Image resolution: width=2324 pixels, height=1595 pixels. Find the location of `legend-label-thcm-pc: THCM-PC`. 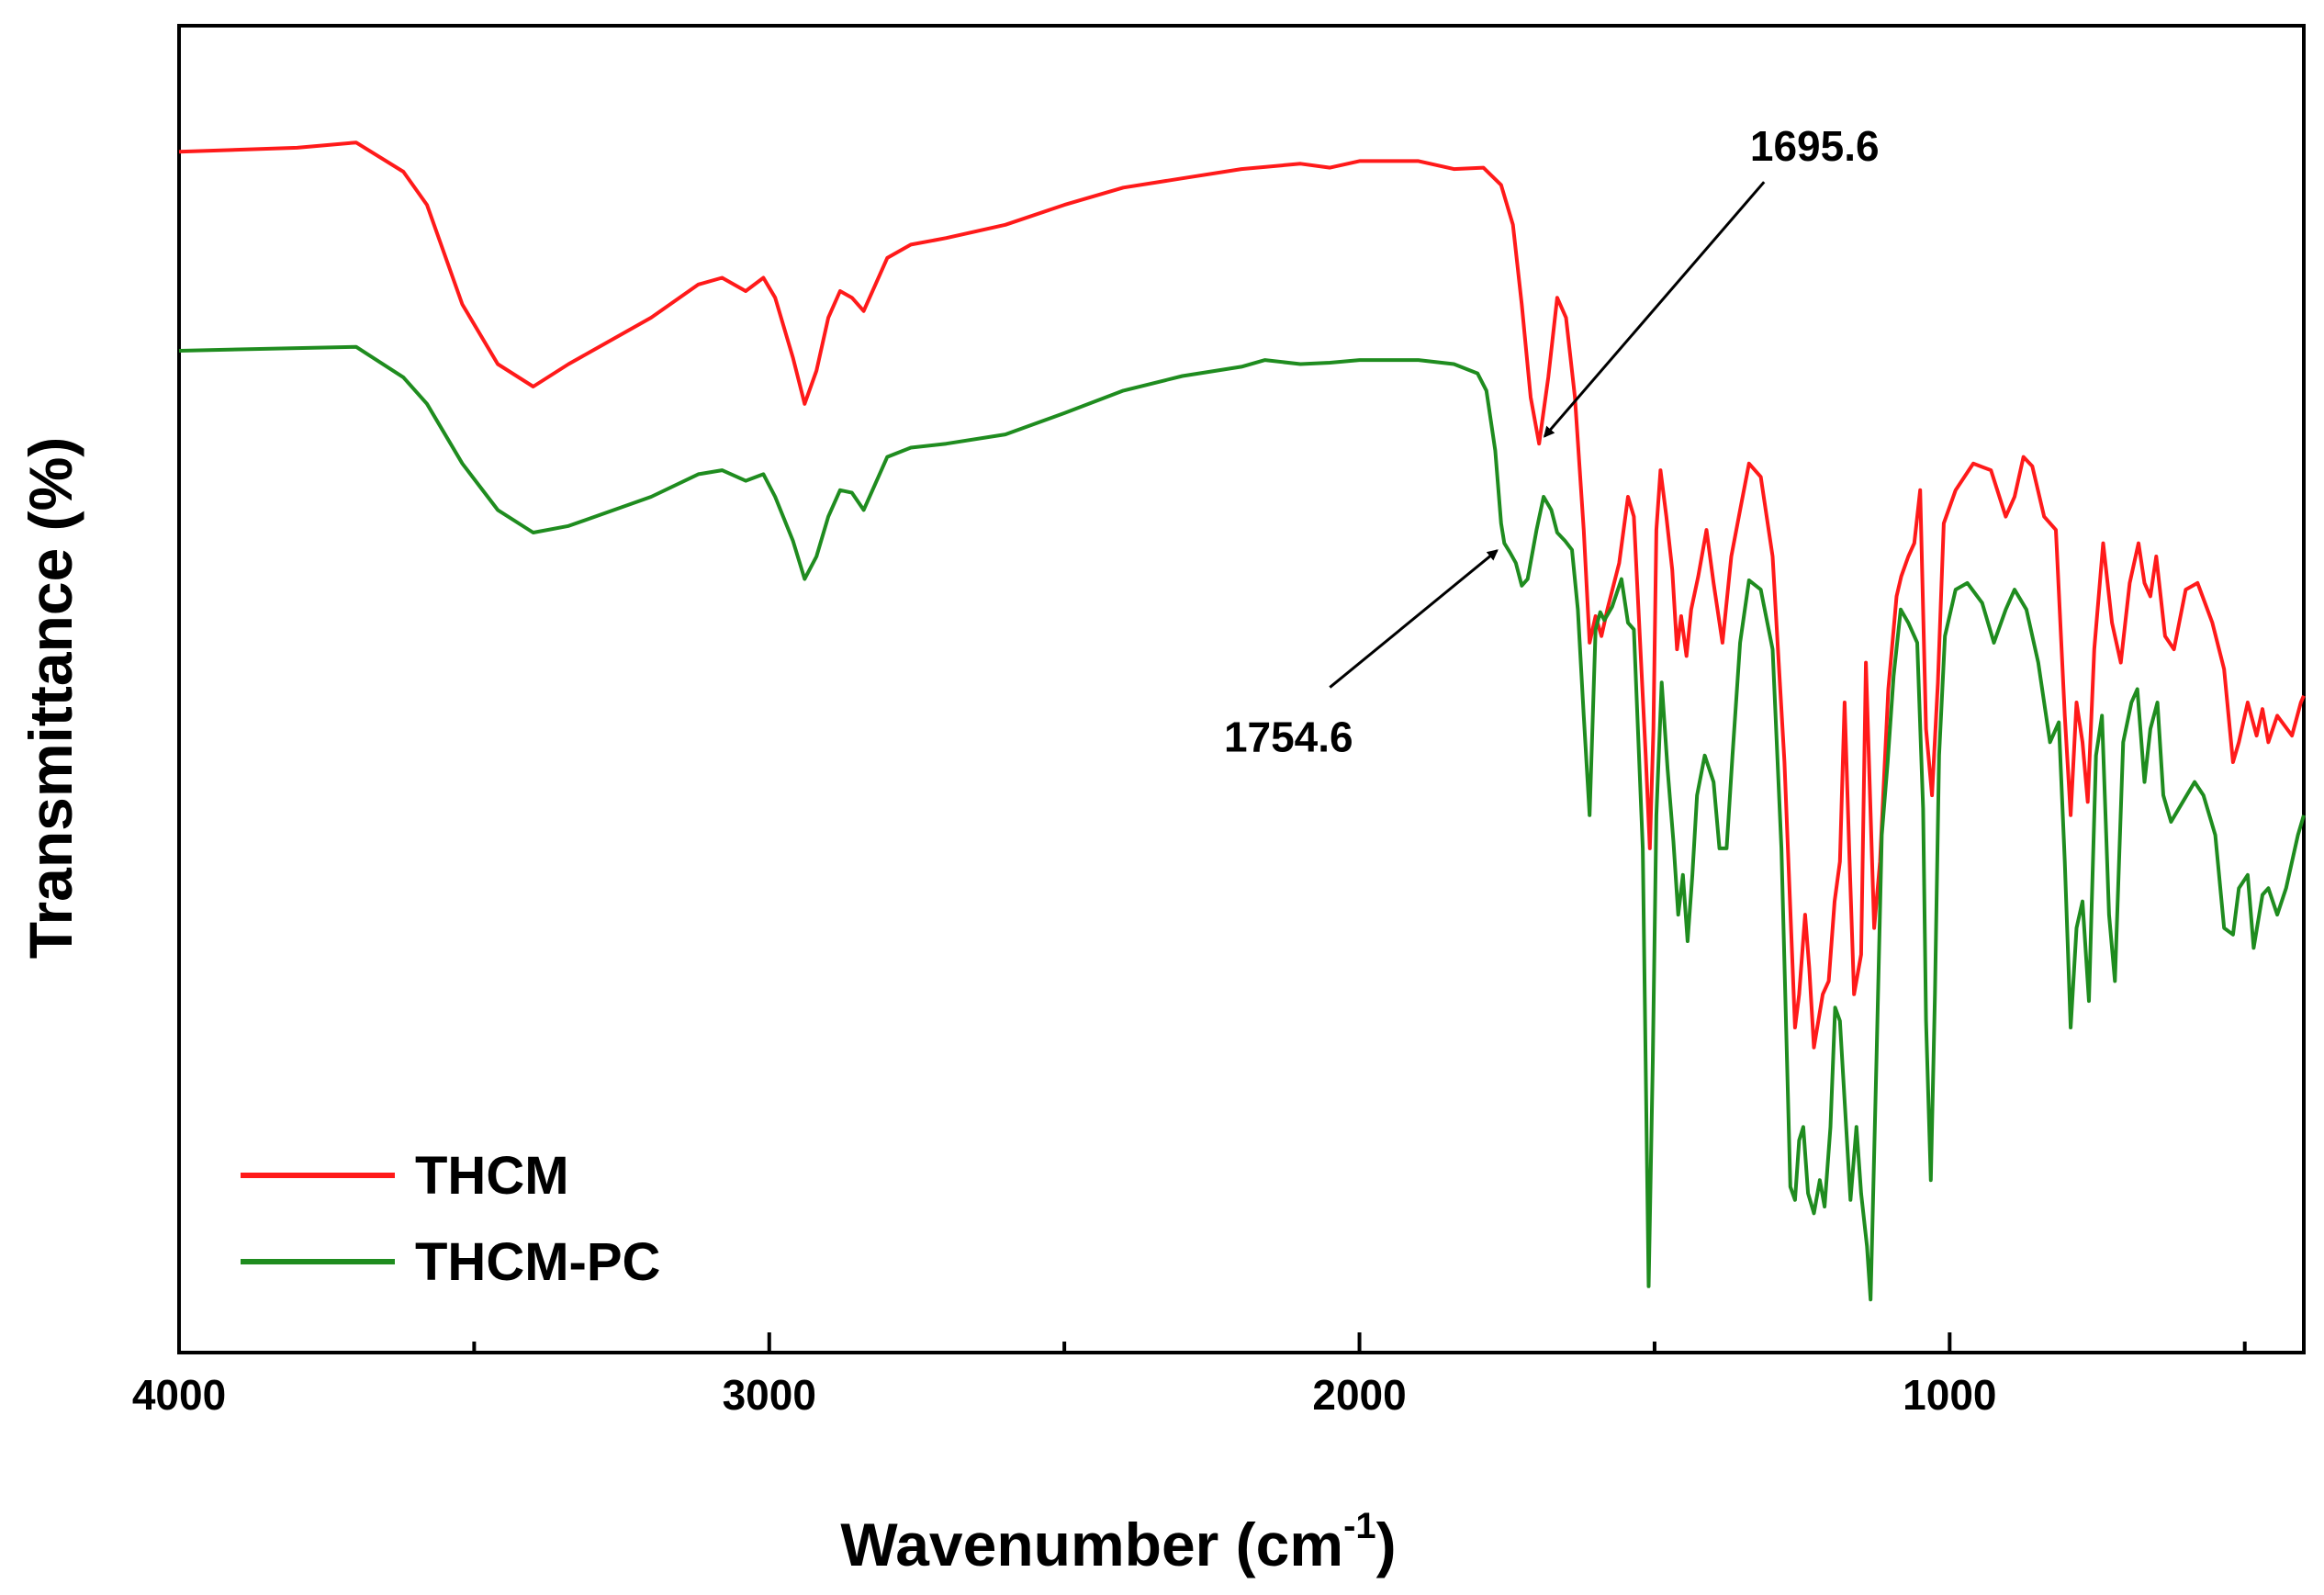

legend-label-thcm-pc: THCM-PC is located at coordinates (538, 1262).